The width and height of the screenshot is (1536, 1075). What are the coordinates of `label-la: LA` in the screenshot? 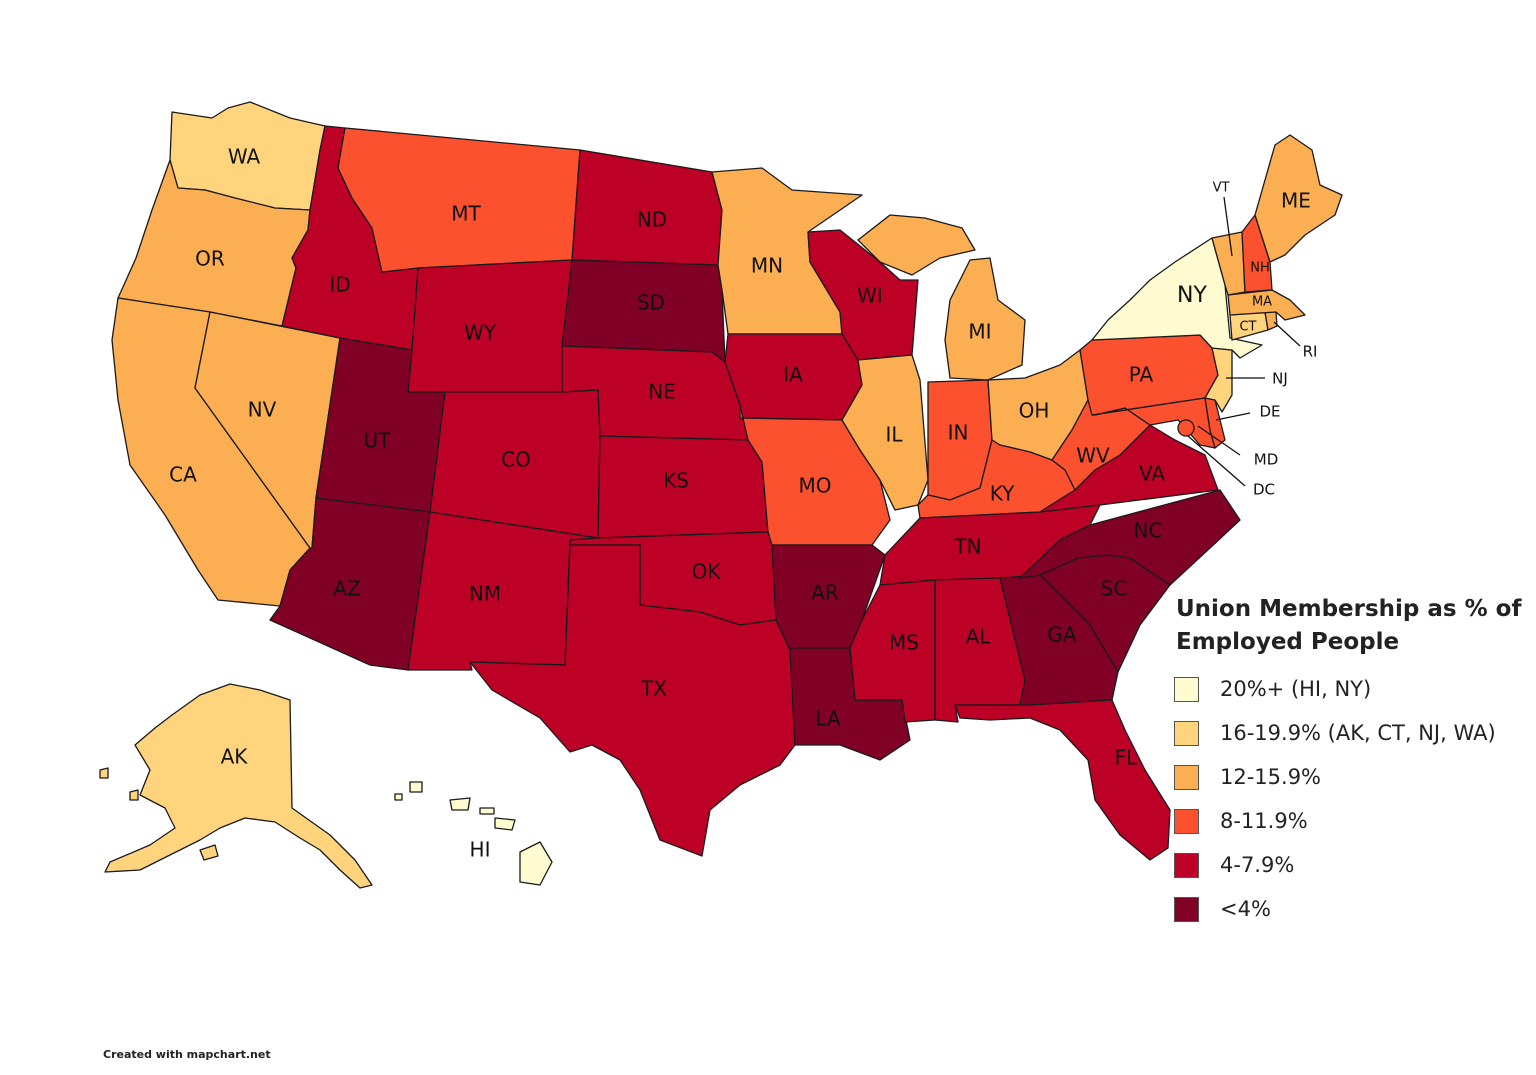 It's located at (828, 719).